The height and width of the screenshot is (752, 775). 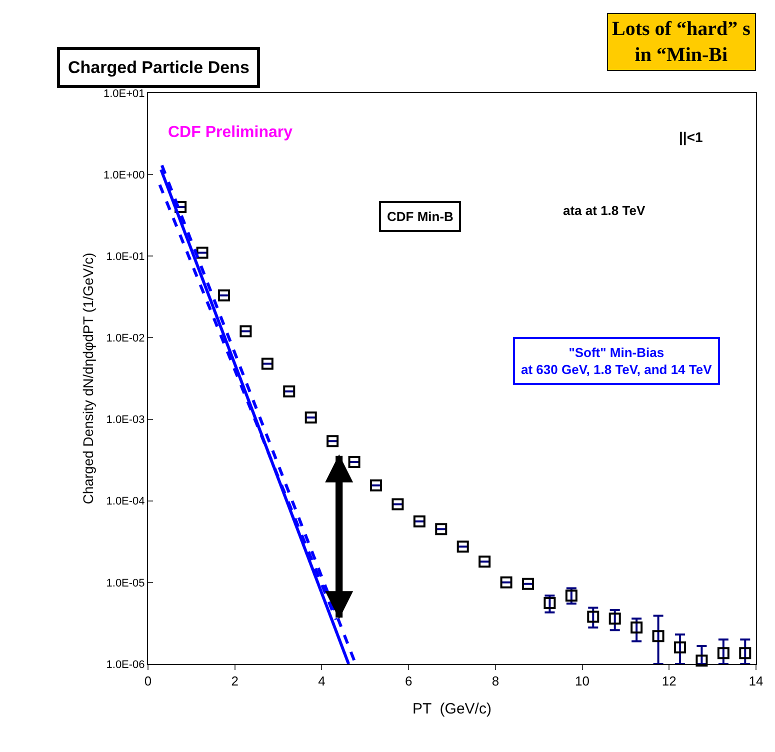 What do you see at coordinates (125, 338) in the screenshot?
I see `y-tick-label: 1.0E-02` at bounding box center [125, 338].